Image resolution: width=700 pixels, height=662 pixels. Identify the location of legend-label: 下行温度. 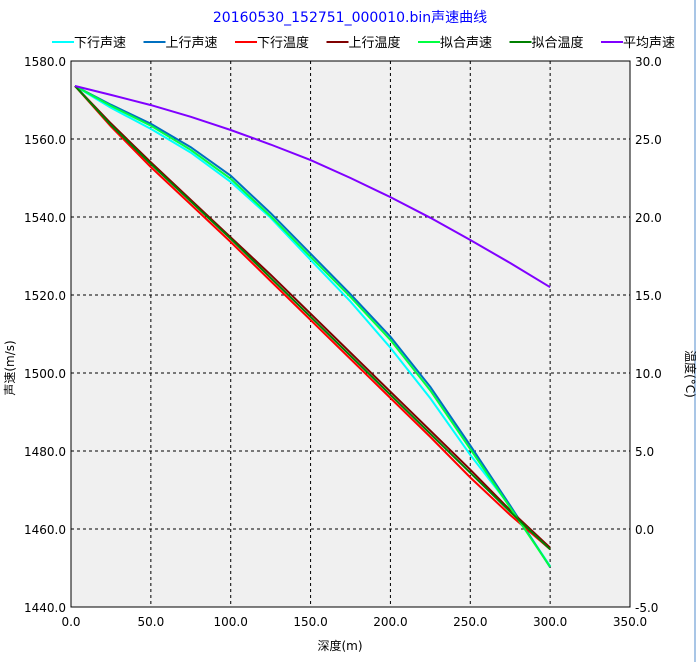
(283, 43).